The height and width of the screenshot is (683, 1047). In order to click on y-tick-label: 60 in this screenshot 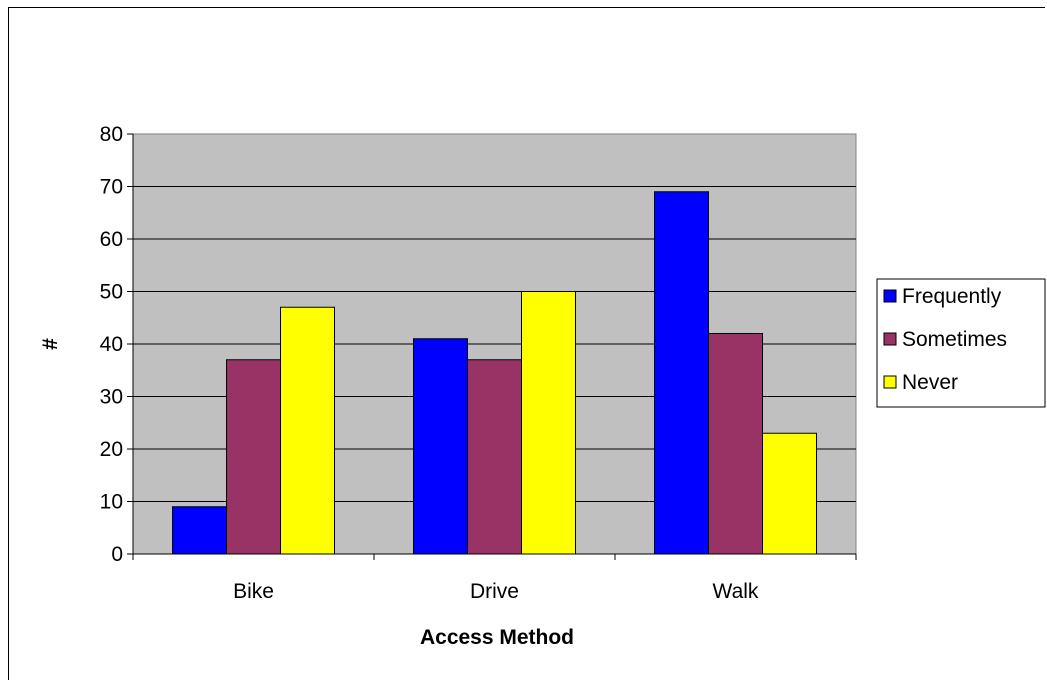, I will do `click(111, 239)`.